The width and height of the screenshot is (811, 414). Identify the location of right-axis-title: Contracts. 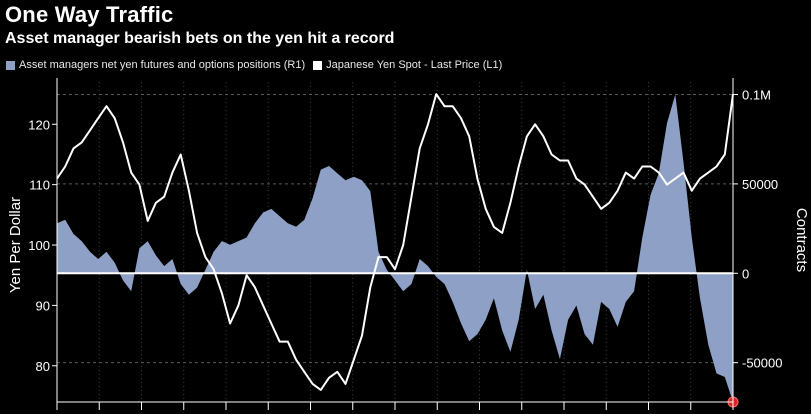
(801, 240).